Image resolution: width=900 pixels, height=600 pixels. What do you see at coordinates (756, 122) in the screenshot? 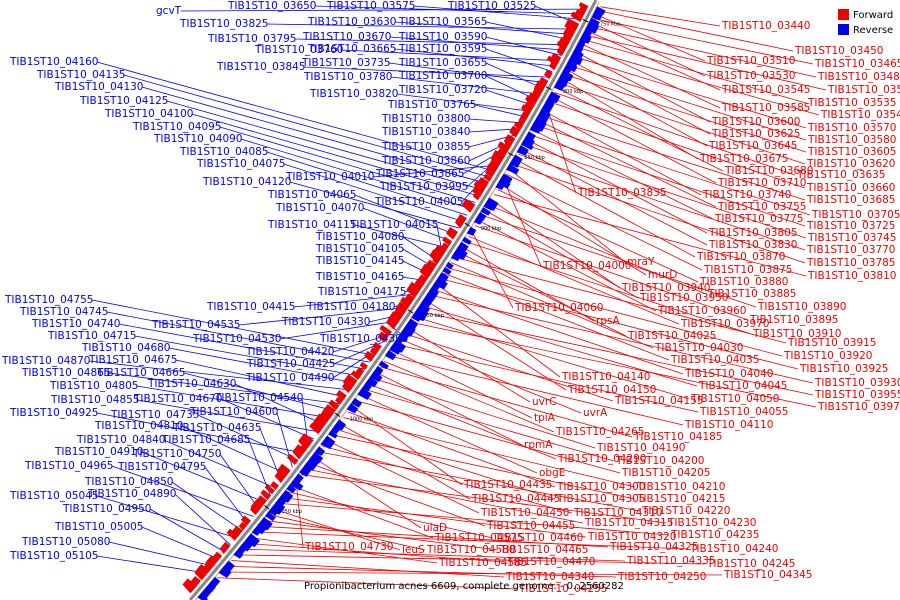
I see `forward-gene-label: TIB1ST10_03600` at bounding box center [756, 122].